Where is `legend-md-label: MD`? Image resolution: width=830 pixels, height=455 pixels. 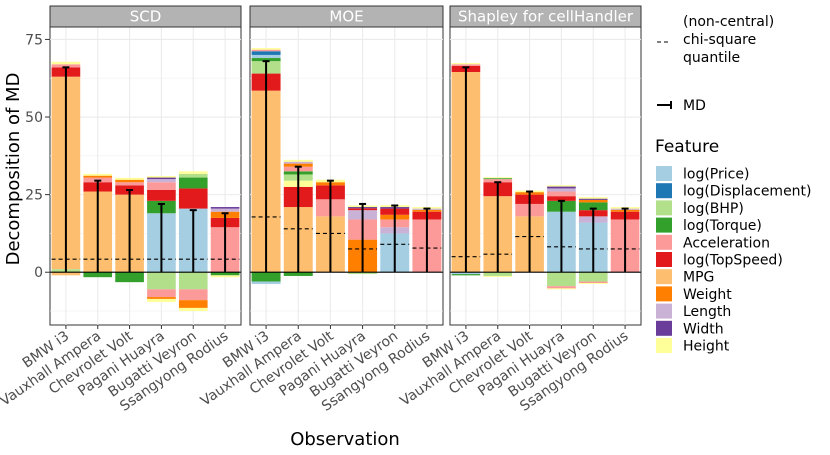
legend-md-label: MD is located at coordinates (694, 106).